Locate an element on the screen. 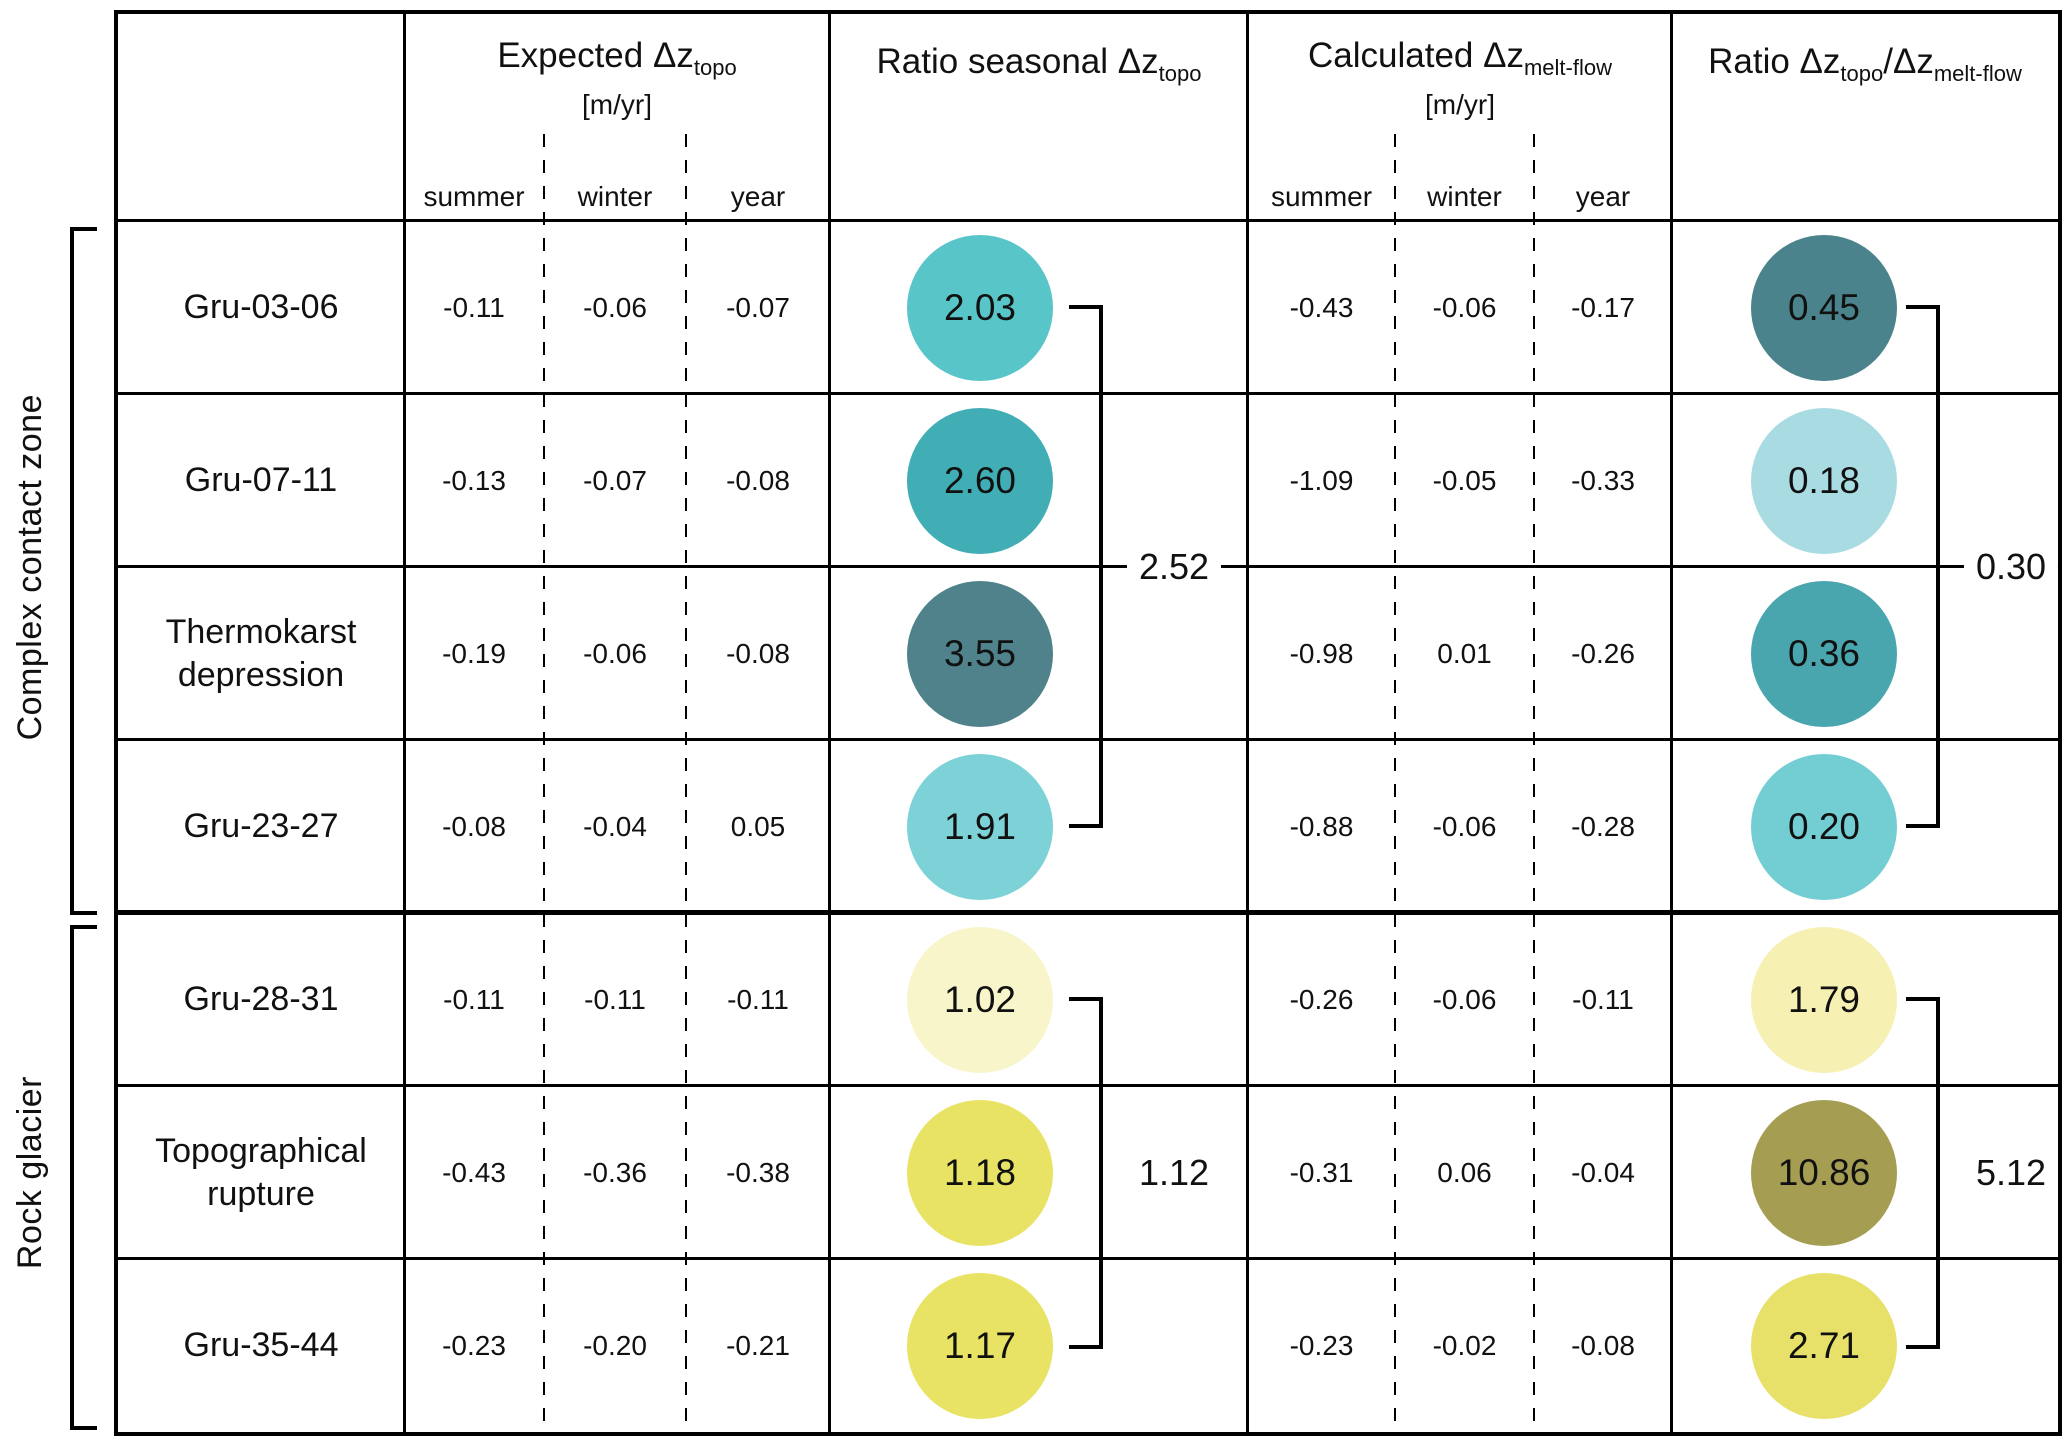 The height and width of the screenshot is (1441, 2067). header-calculated-title-text: Calculated Δz is located at coordinates (1416, 55).